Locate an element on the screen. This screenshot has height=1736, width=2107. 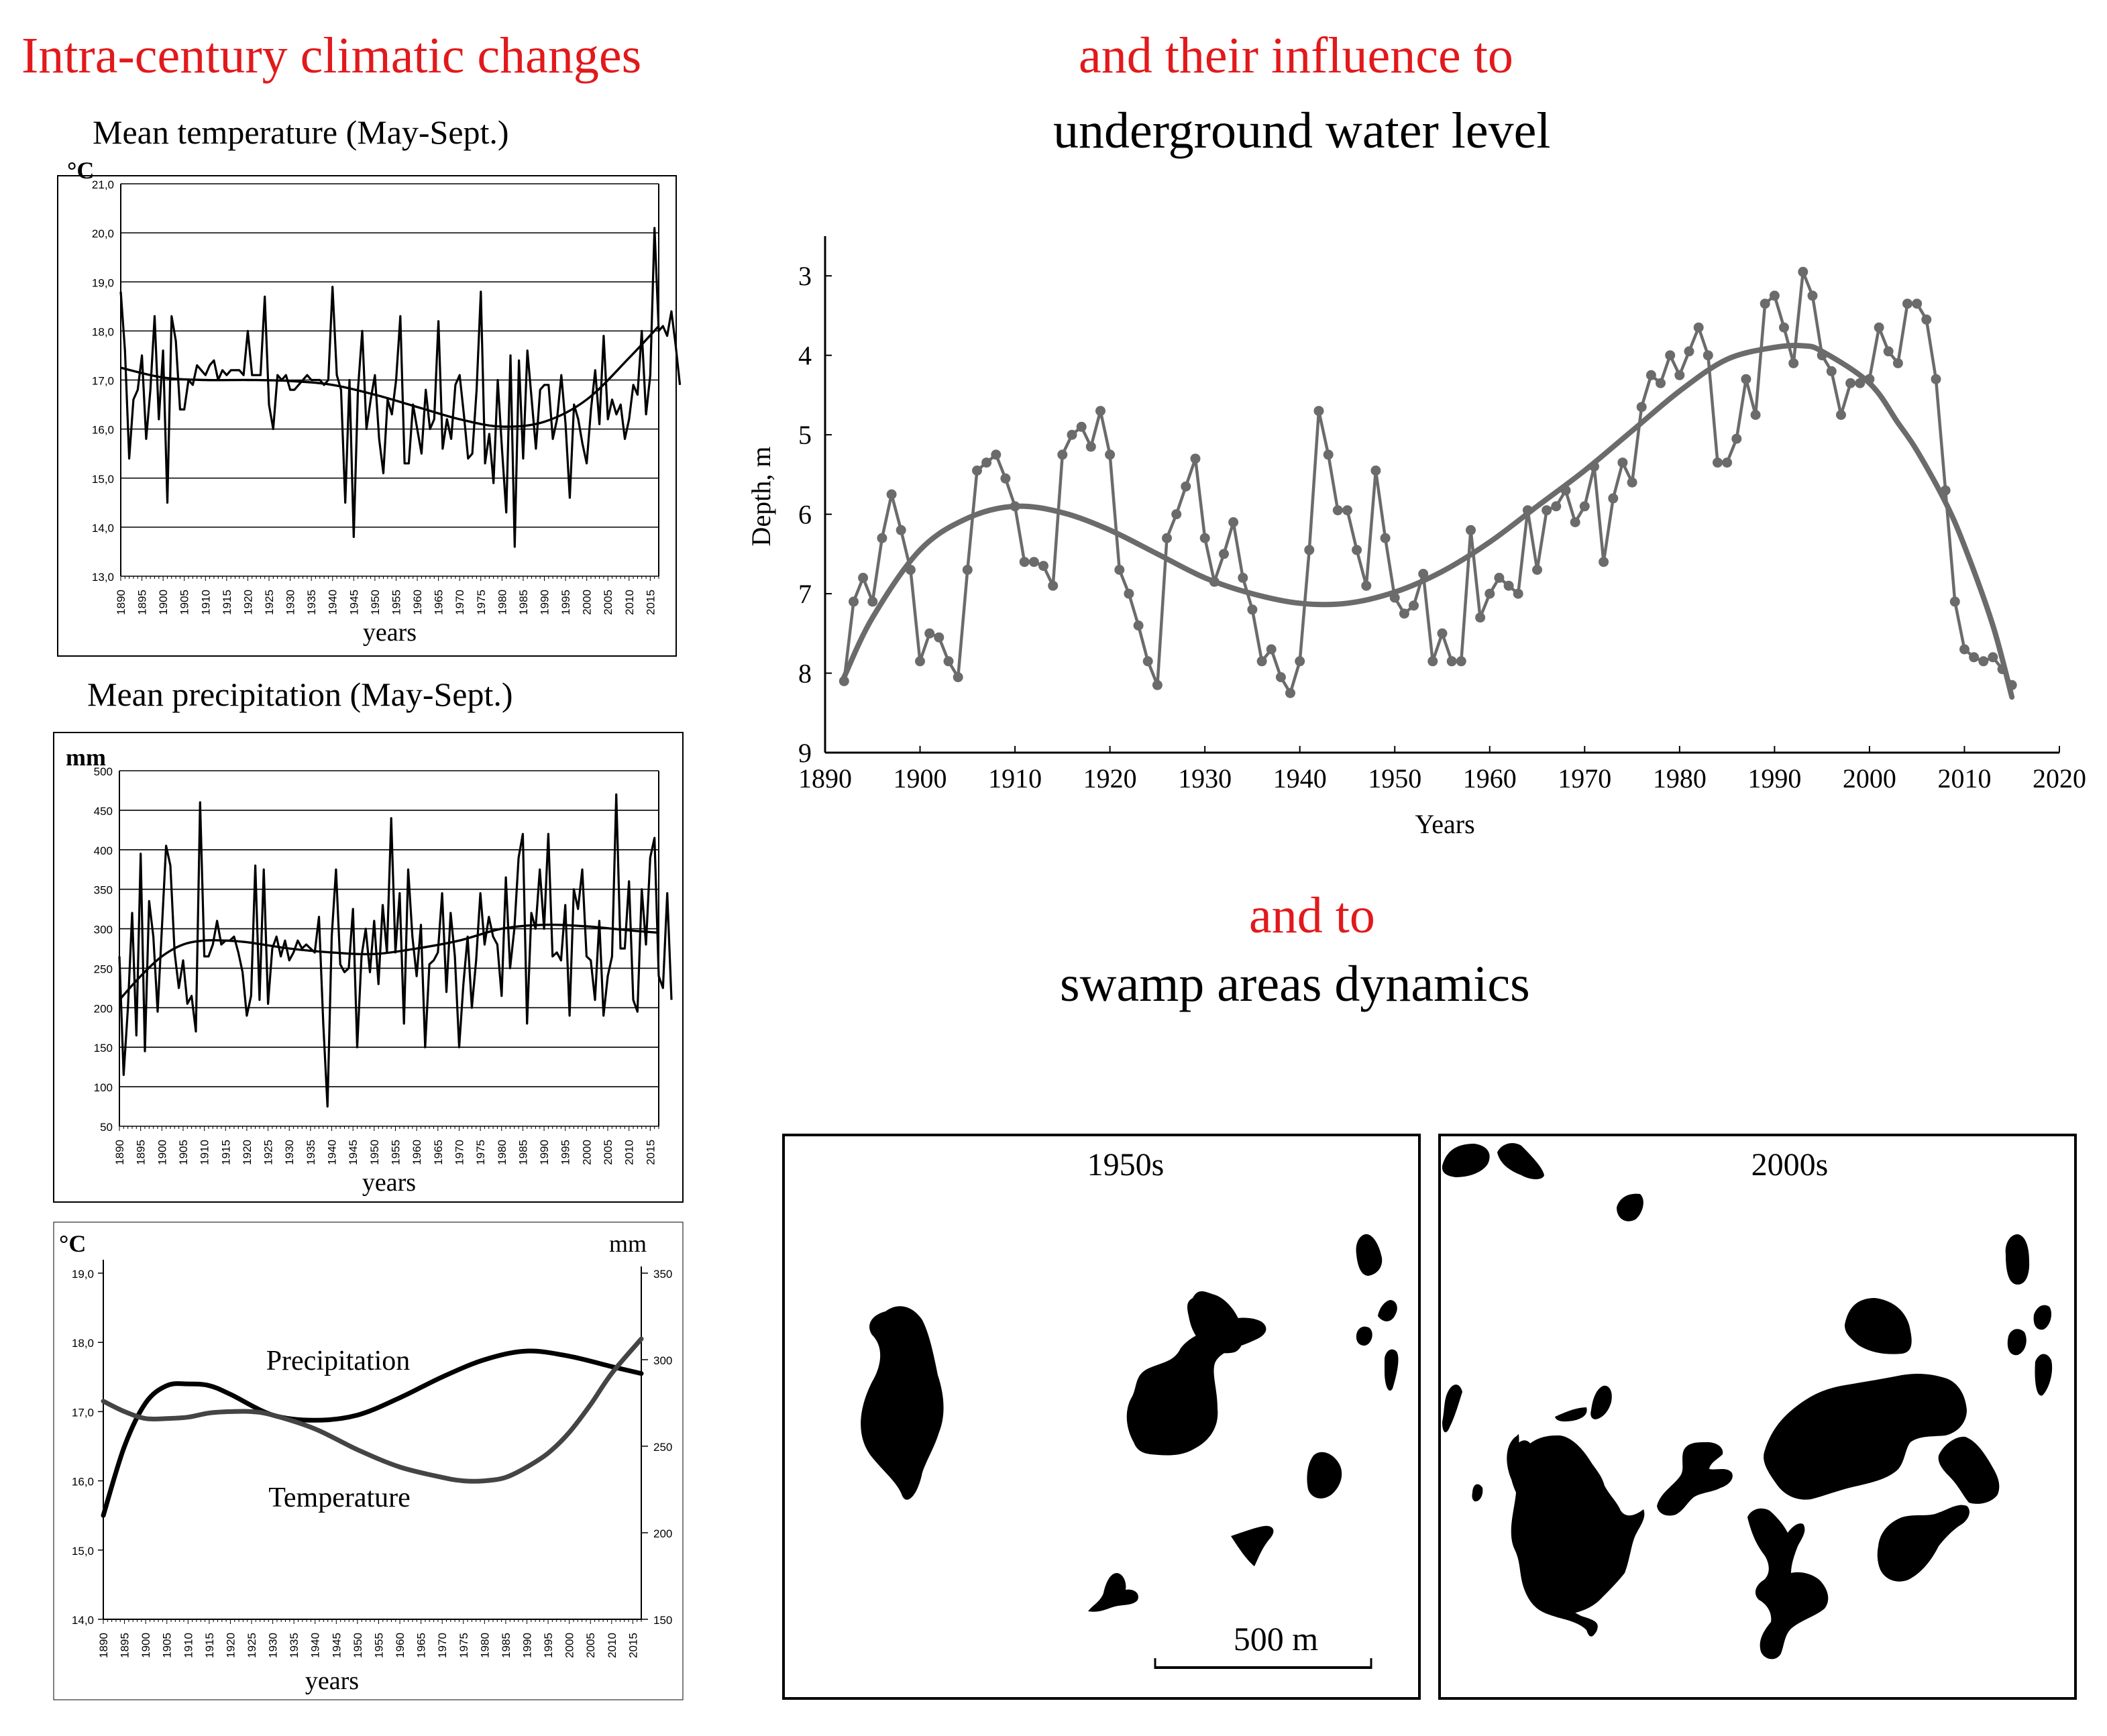
title-underground-water: underground water level is located at coordinates (1302, 131).